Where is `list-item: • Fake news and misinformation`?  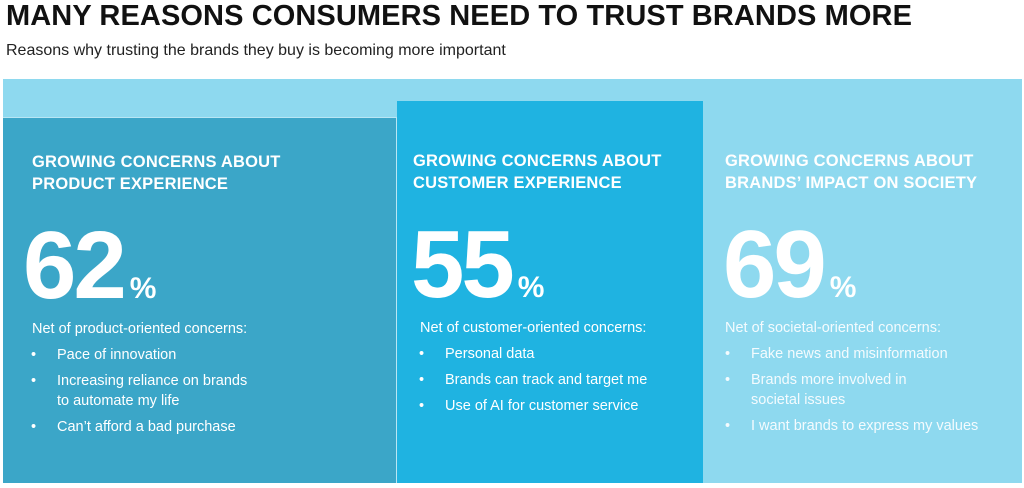
list-item: • Fake news and misinformation is located at coordinates (870, 354).